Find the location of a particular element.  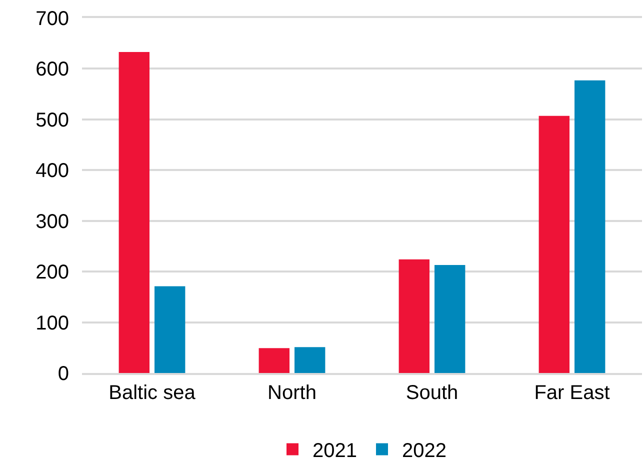

y-tick-label: 700 is located at coordinates (52, 19).